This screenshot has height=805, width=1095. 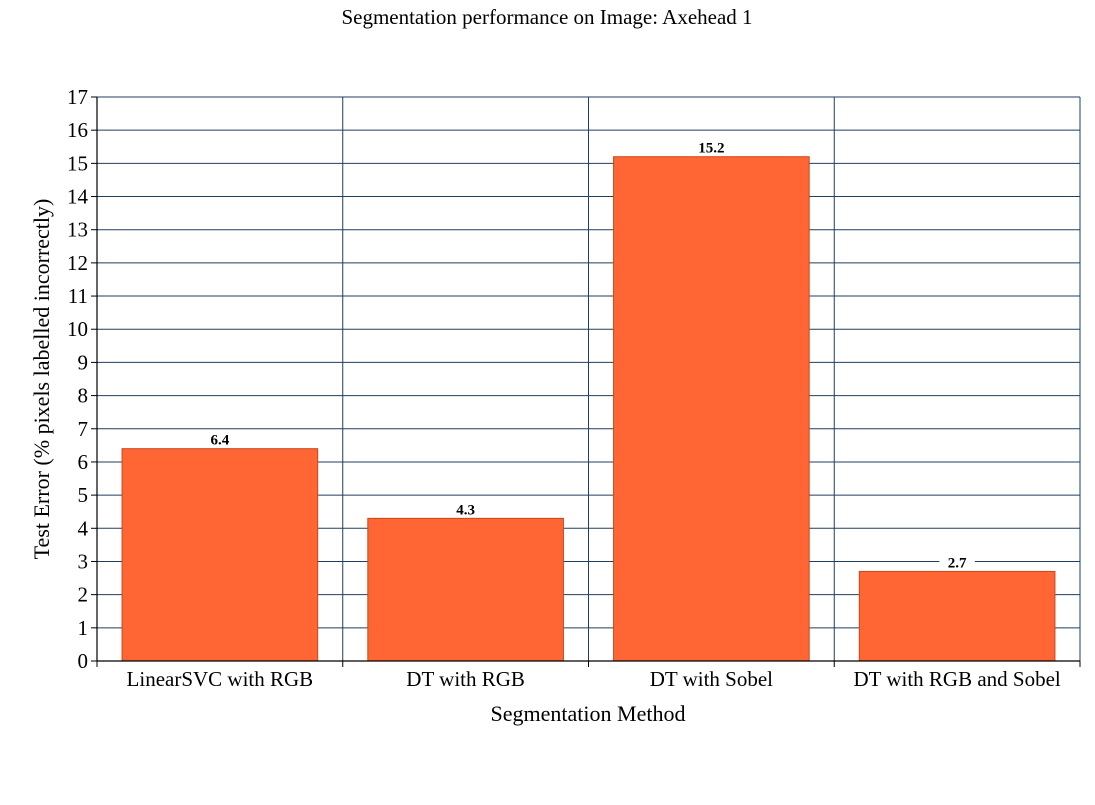 I want to click on y-tick-label: 9, so click(x=83, y=362).